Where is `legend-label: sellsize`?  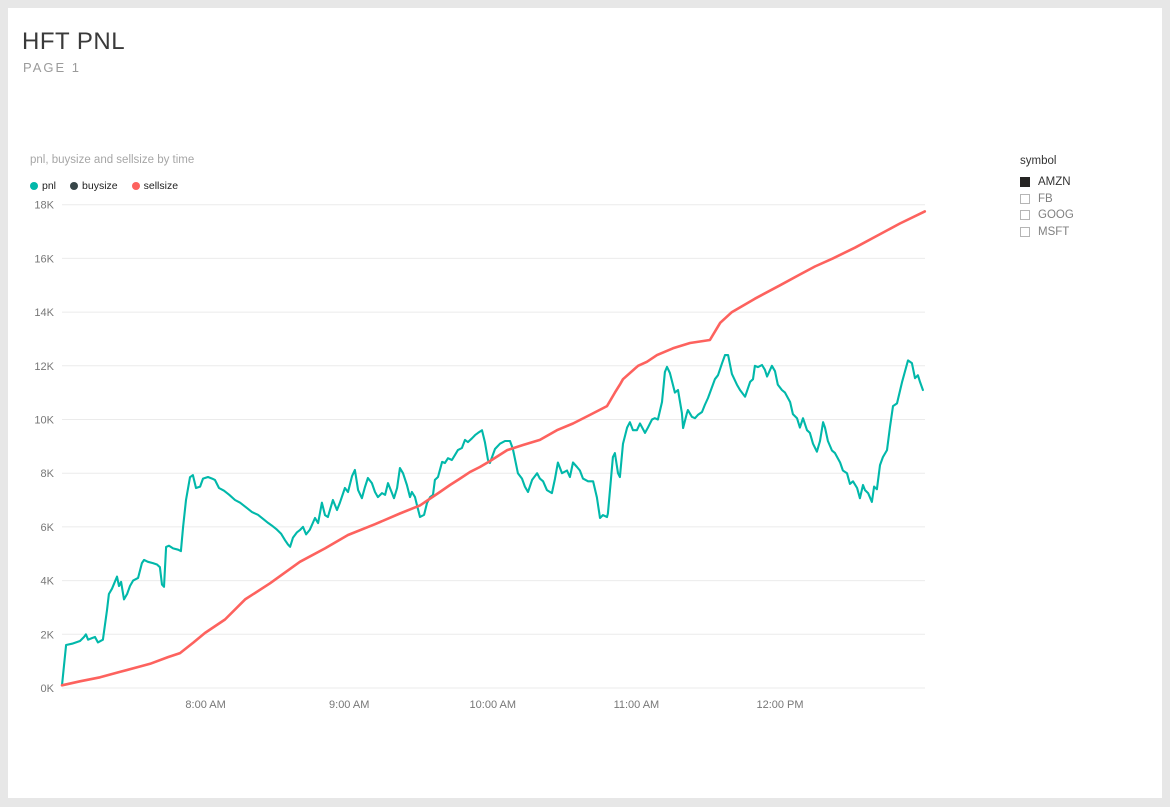
legend-label: sellsize is located at coordinates (161, 186).